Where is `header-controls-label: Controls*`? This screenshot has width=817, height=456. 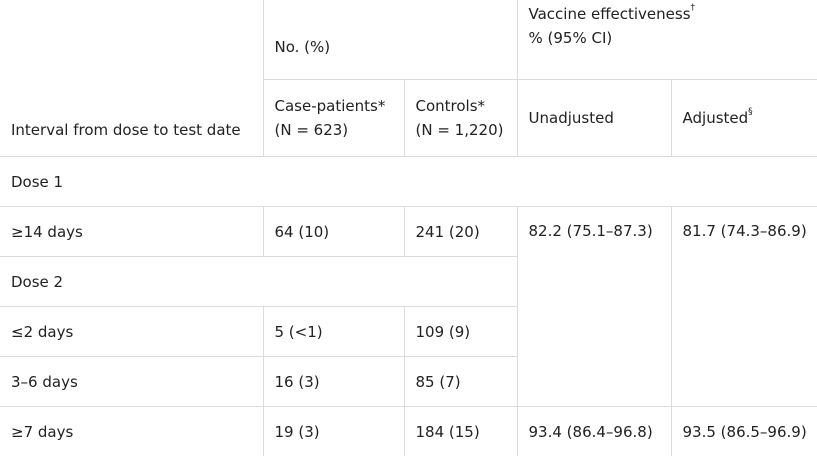 header-controls-label: Controls* is located at coordinates (451, 106).